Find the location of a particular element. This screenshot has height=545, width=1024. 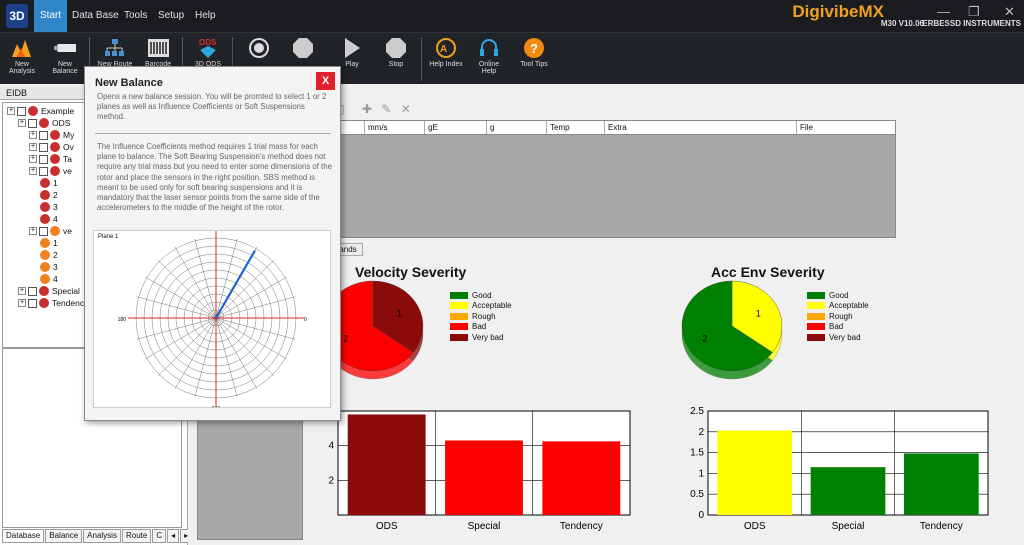

octagon-button is located at coordinates (303, 59).